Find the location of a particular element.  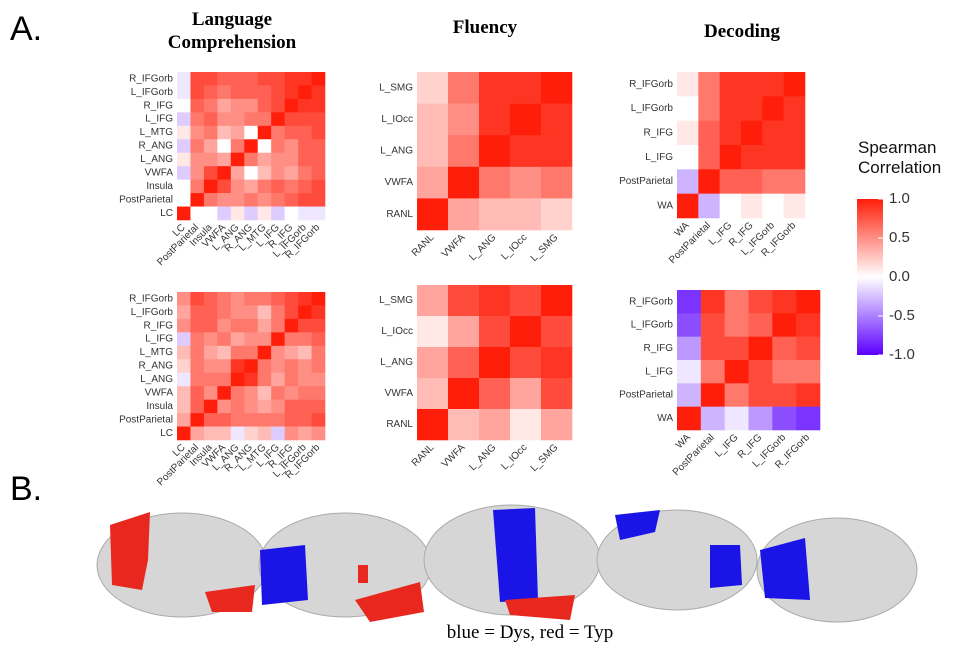

y-tick-label: L_IOcc is located at coordinates (397, 119).